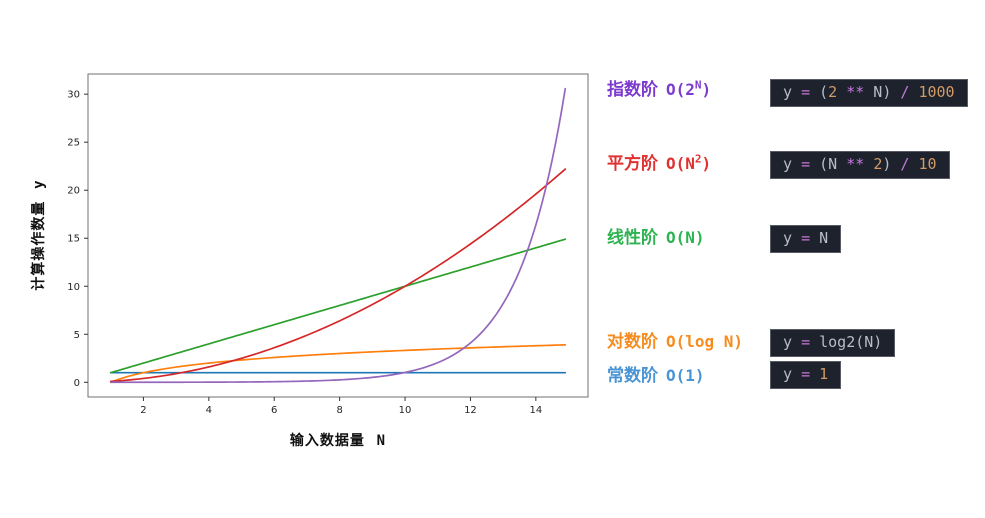 The image size is (985, 518). Describe the element at coordinates (705, 341) in the screenshot. I see `legend-label-bigo-logarithmic: O(log N)` at that location.